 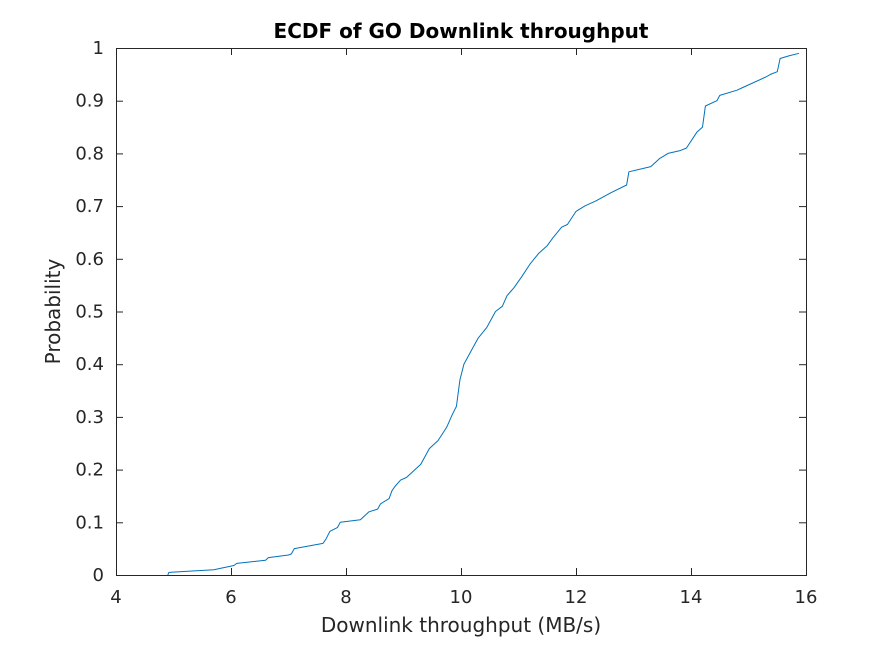 I want to click on x-axis-title: Downlink throughput (MB/s), so click(x=461, y=625).